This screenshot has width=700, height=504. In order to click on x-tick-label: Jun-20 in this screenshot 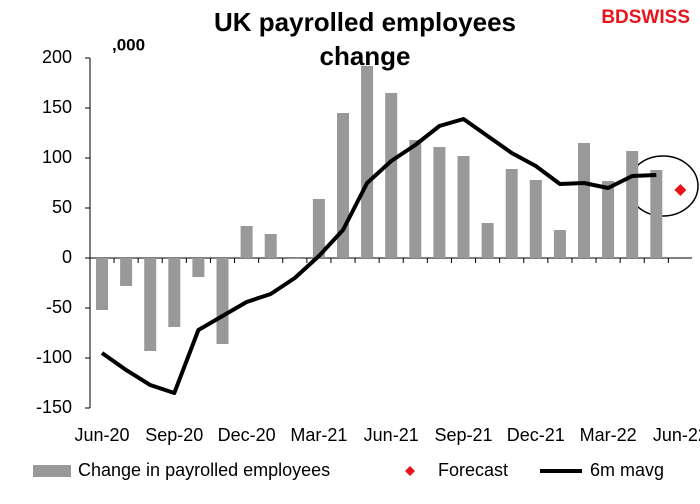, I will do `click(101, 435)`.